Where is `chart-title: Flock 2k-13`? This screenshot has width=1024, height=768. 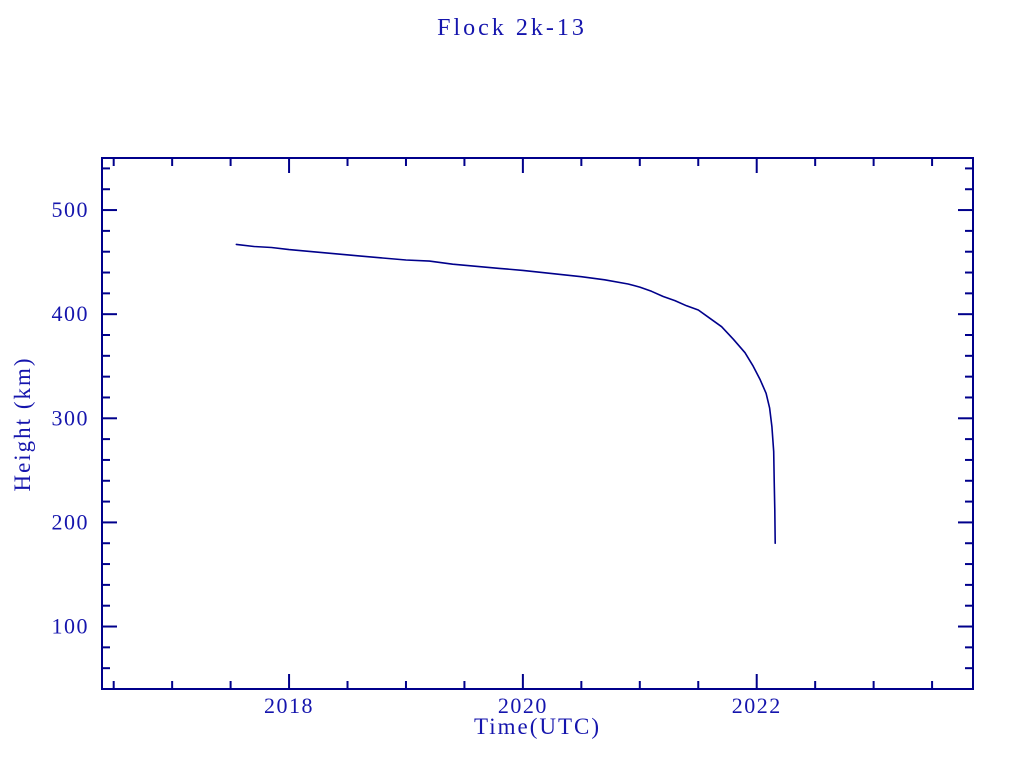 chart-title: Flock 2k-13 is located at coordinates (512, 28).